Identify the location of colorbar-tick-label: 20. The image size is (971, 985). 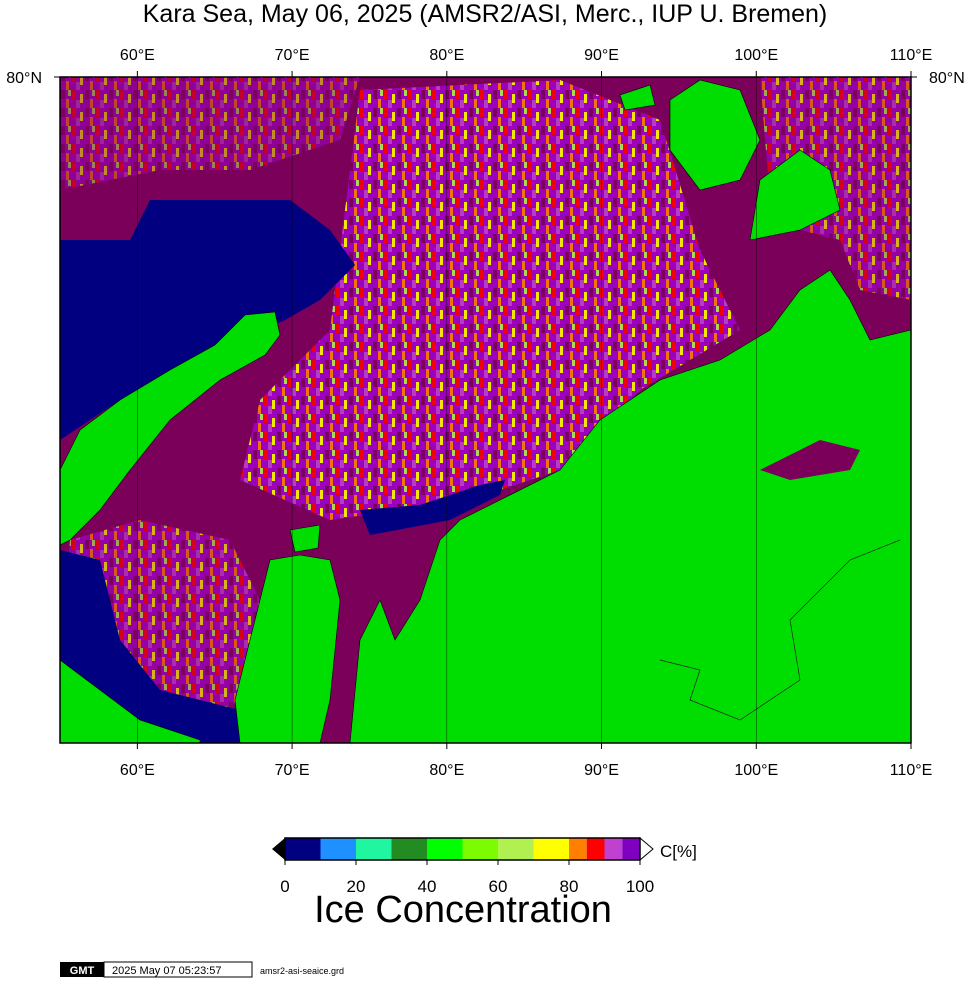
(356, 886).